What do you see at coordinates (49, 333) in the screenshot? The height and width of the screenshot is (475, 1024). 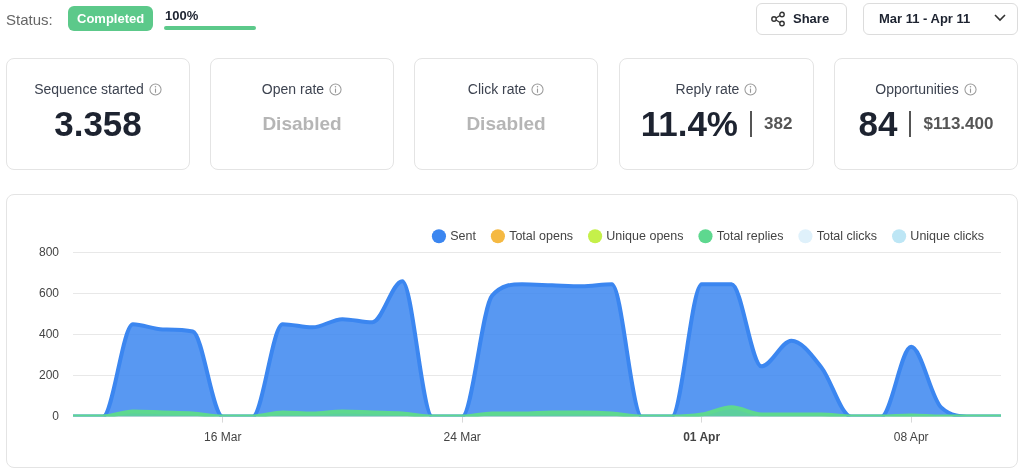 I see `y-tick-label: 400` at bounding box center [49, 333].